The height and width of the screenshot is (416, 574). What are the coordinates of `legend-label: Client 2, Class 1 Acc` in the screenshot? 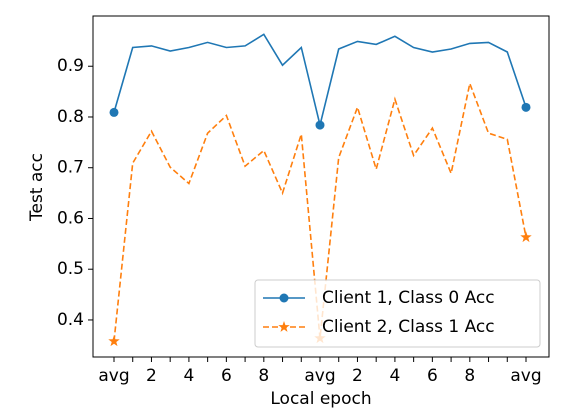 It's located at (408, 327).